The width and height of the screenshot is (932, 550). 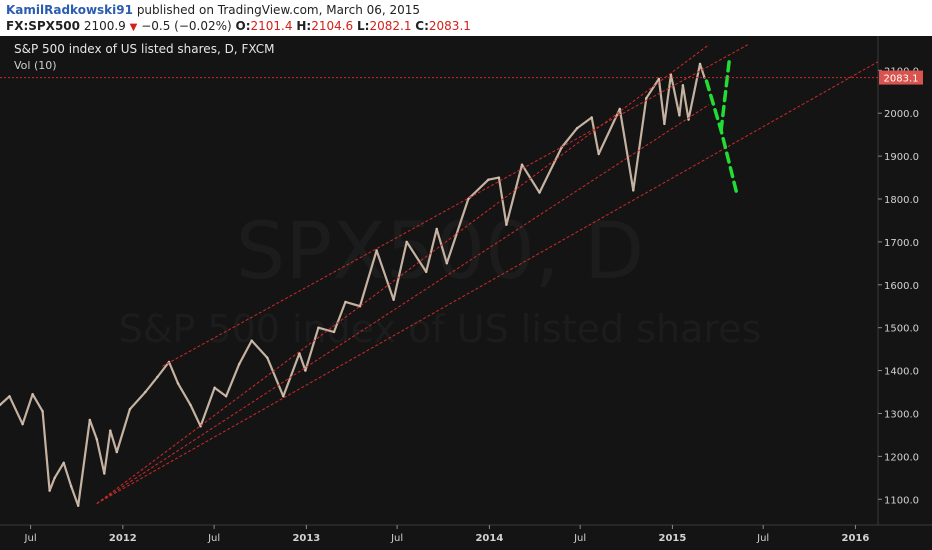 What do you see at coordinates (271, 26) in the screenshot?
I see `open-value: 2101.4` at bounding box center [271, 26].